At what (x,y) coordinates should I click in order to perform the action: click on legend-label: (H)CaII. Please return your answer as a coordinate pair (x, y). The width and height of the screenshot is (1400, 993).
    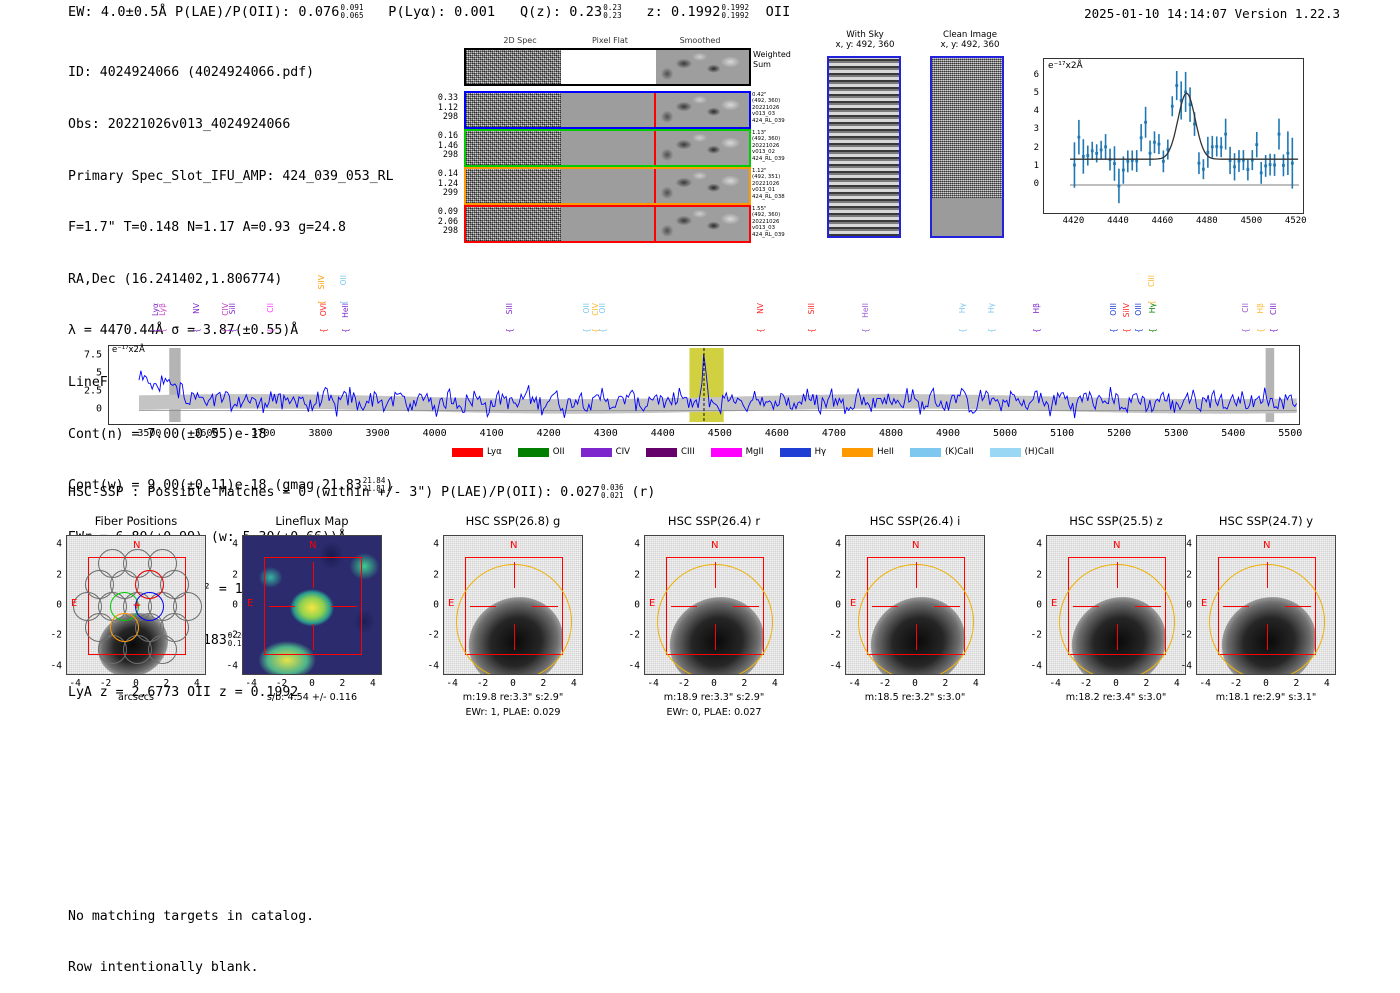
    Looking at the image, I should click on (1039, 452).